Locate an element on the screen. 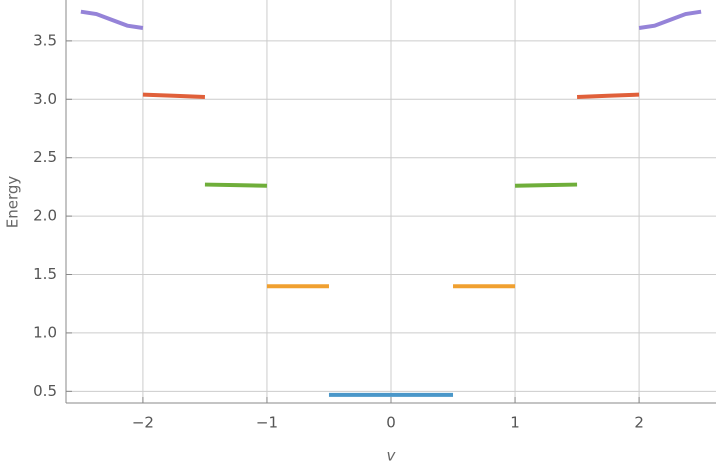 This screenshot has width=720, height=468. x-axis-title: v is located at coordinates (392, 456).